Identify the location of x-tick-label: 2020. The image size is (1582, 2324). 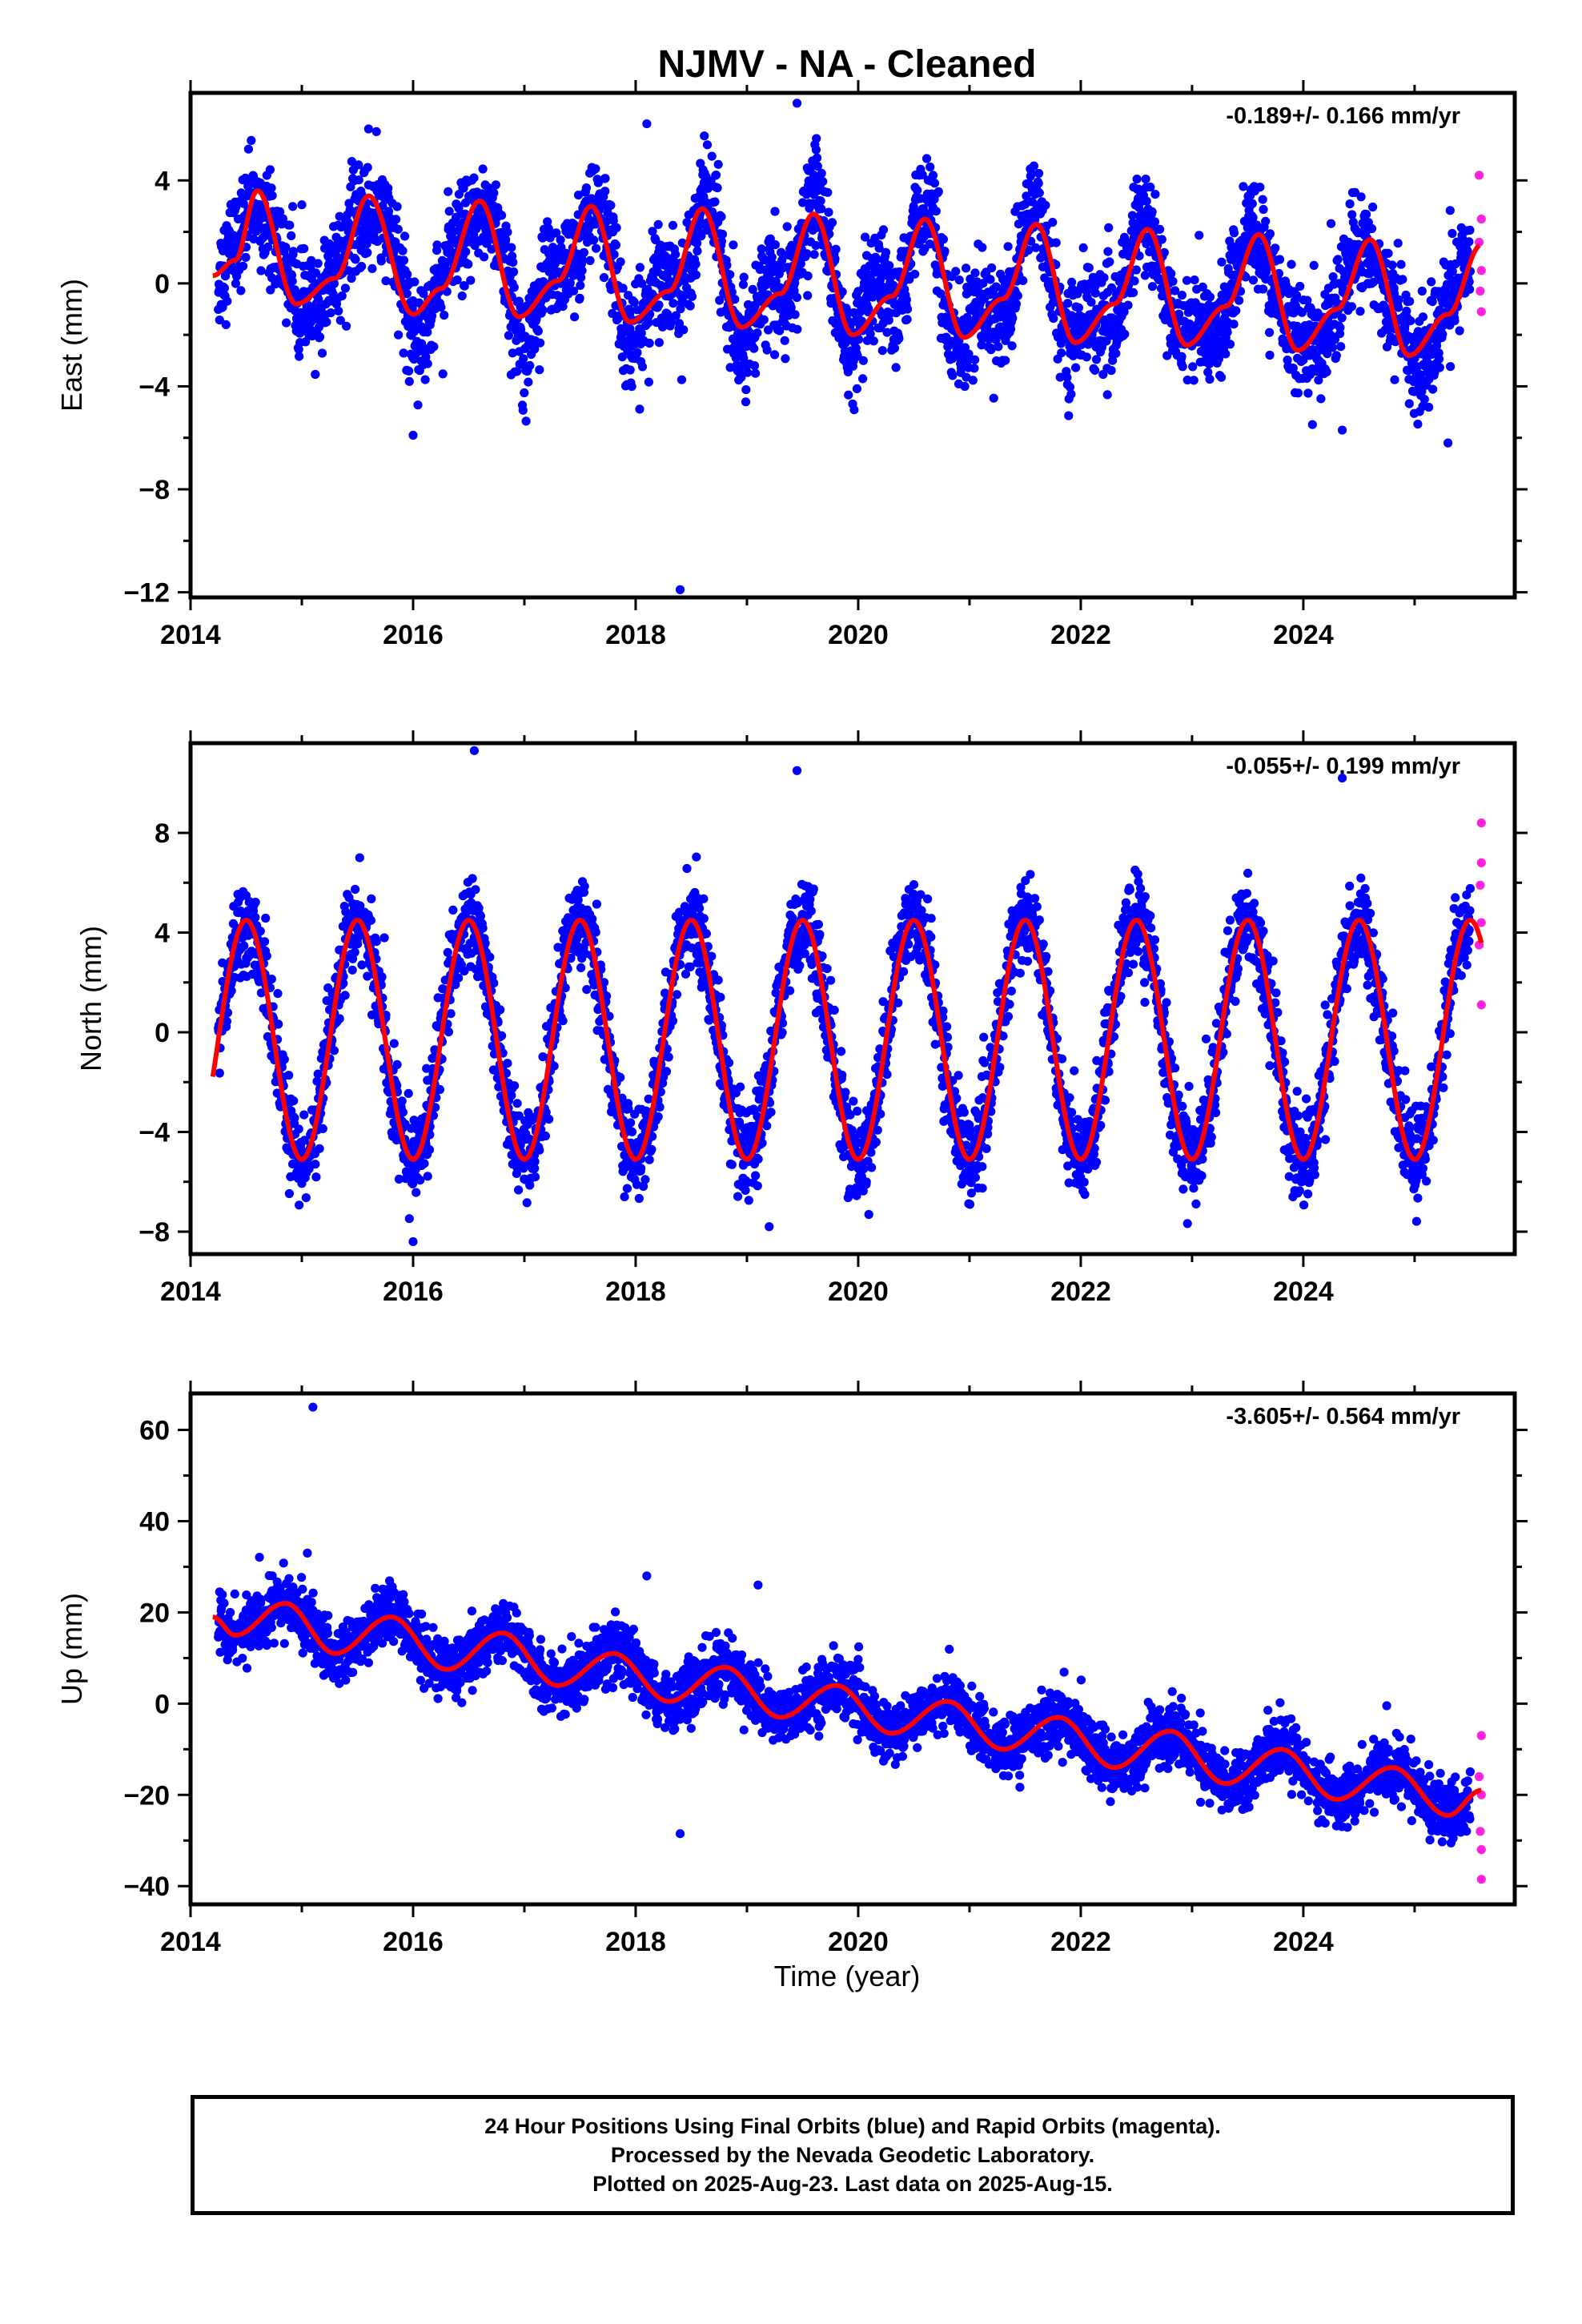
(858, 635).